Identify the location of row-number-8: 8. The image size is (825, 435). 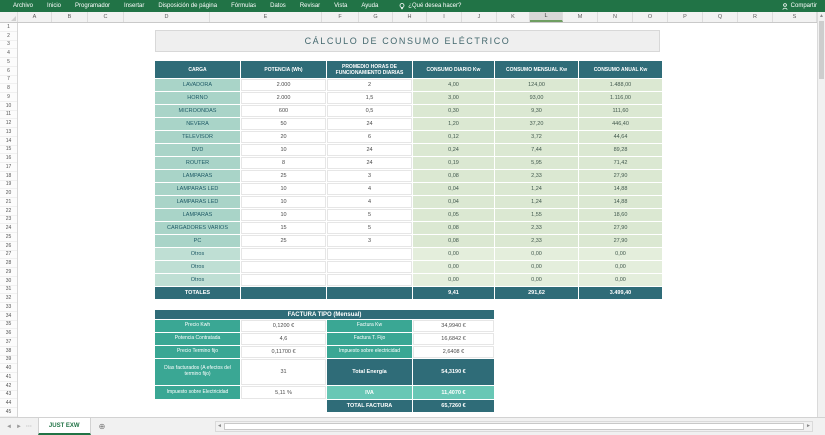
(8, 88).